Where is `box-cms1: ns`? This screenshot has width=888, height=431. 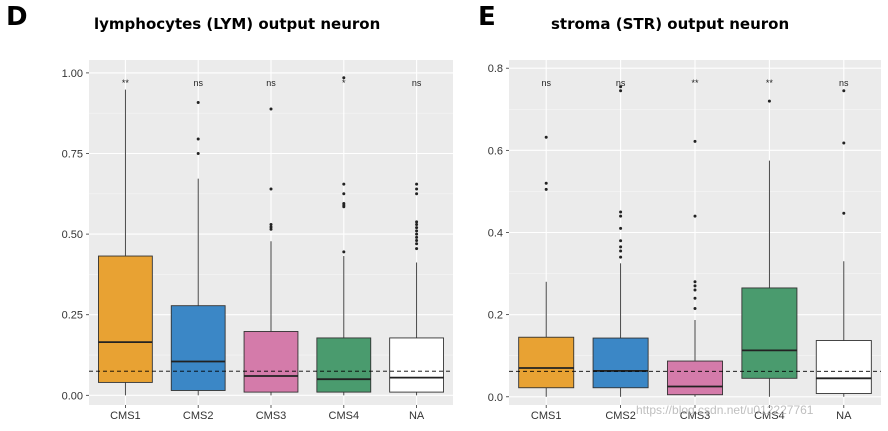
box-cms1: ns is located at coordinates (546, 237).